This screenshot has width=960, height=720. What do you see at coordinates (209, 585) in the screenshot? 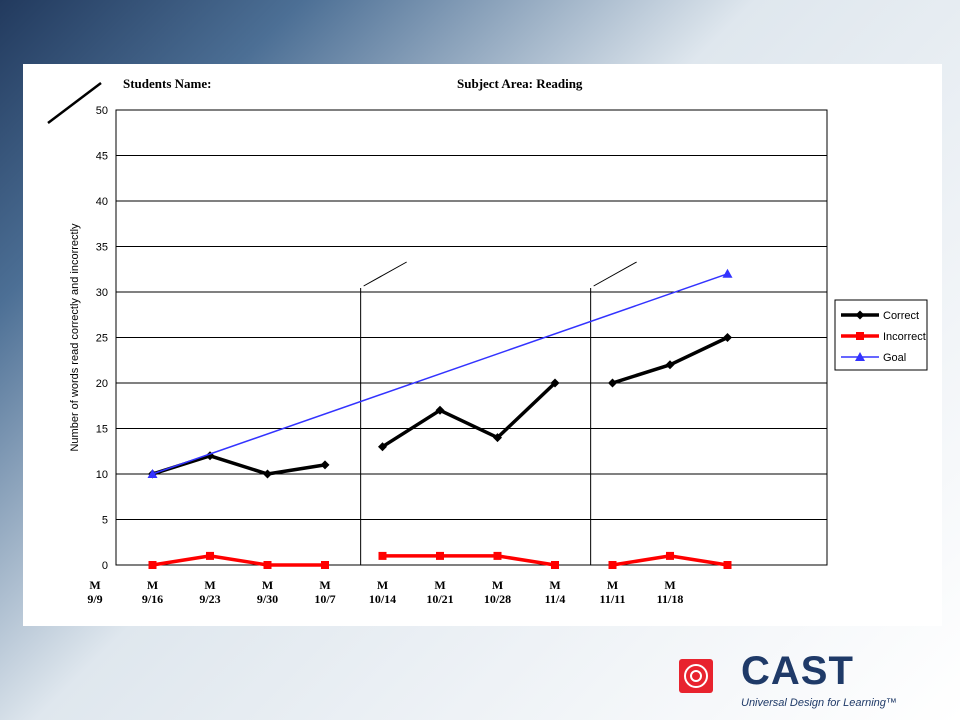
I see `x-cat-top-3: M` at bounding box center [209, 585].